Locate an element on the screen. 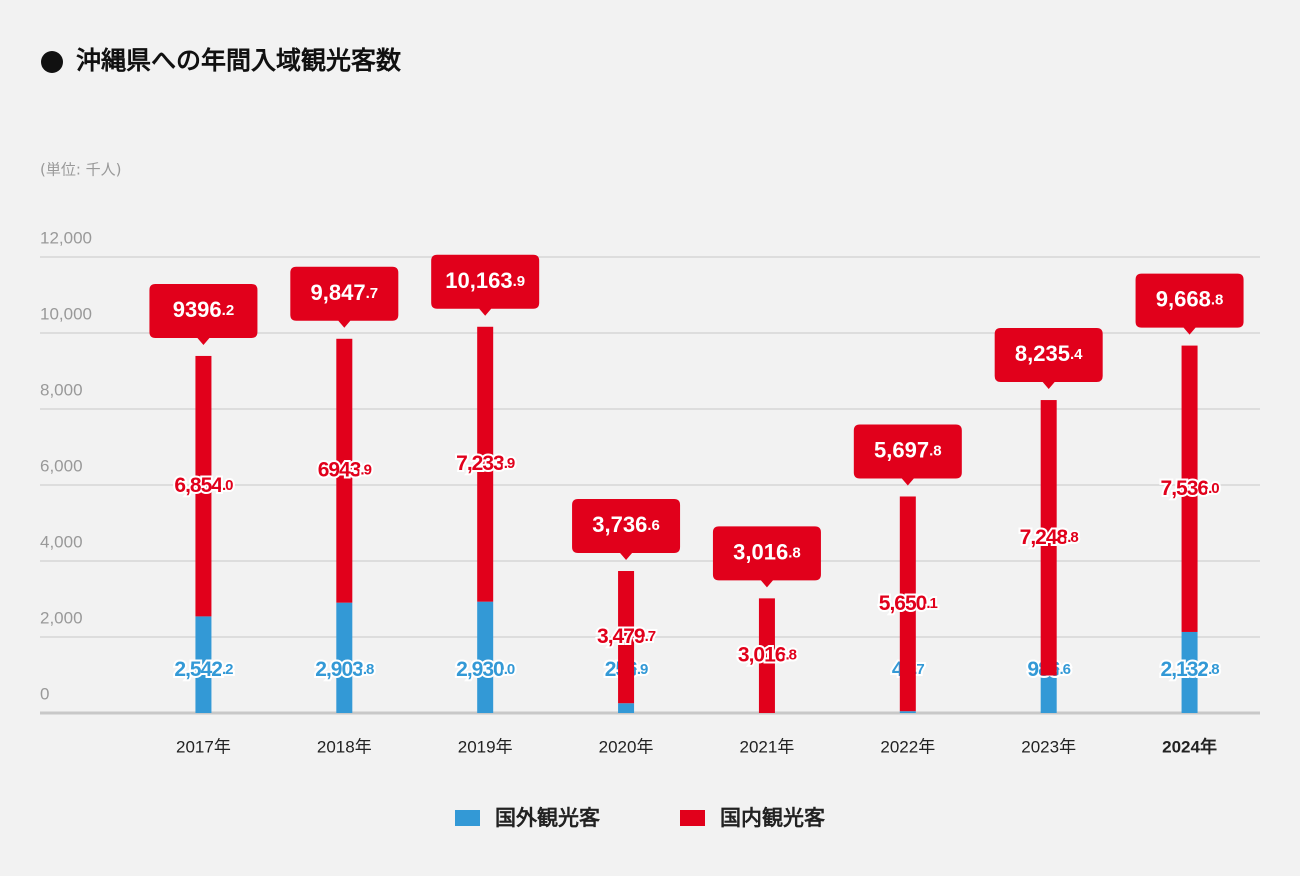 The width and height of the screenshot is (1300, 876). y-tick-label: 2,000 is located at coordinates (61, 617).